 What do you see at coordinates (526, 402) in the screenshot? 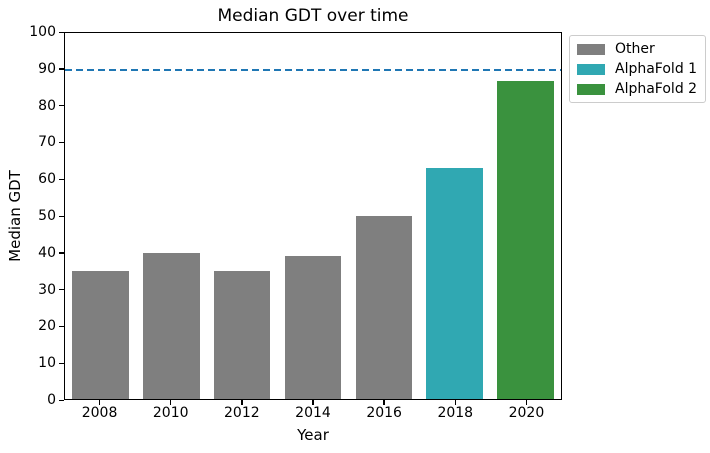
I see `x-tick-mark-2020` at bounding box center [526, 402].